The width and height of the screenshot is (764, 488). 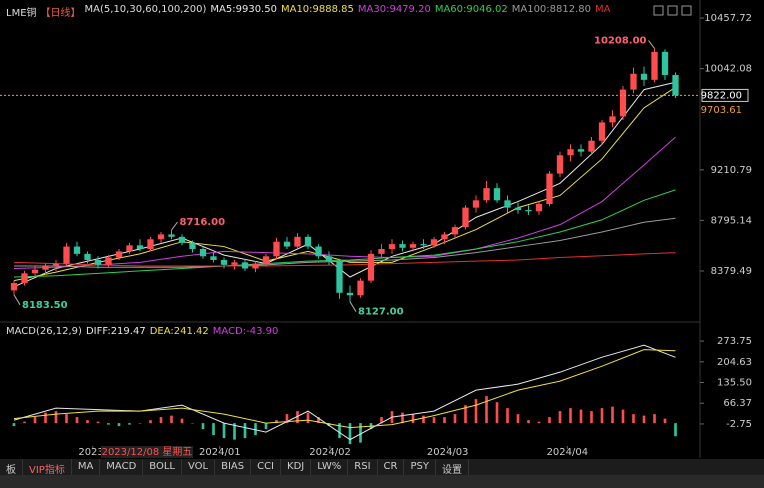 I want to click on toolbar-tab: 设置, so click(x=452, y=467).